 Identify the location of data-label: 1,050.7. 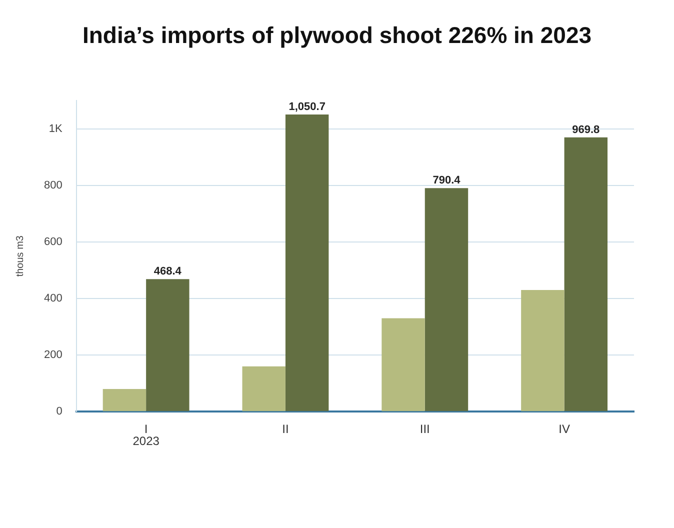
(307, 107).